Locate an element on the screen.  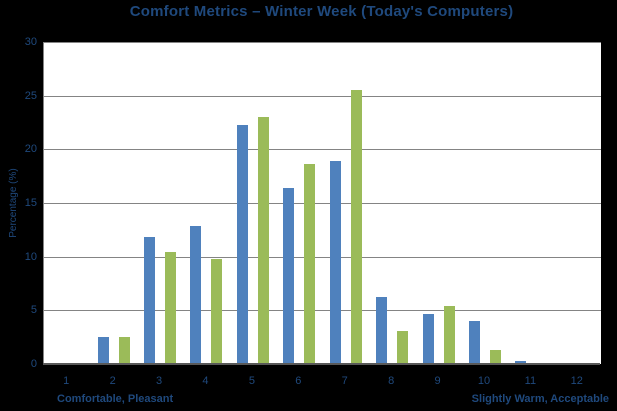
y-tick-label: 30 is located at coordinates (30, 42).